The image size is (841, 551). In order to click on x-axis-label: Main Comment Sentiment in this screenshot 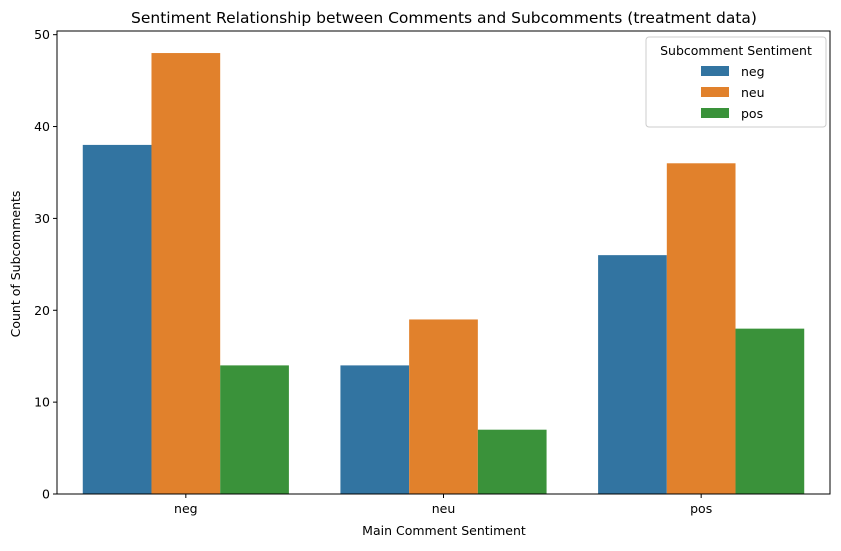, I will do `click(444, 530)`.